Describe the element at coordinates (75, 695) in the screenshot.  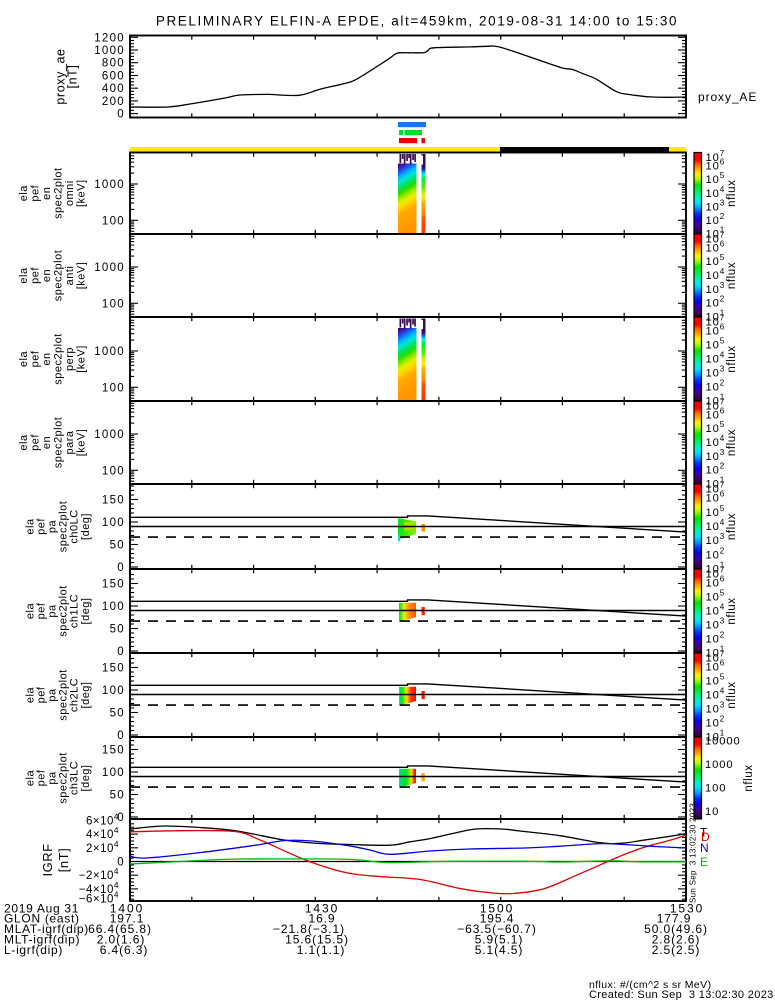
I see `svg-text: ch2LC` at that location.